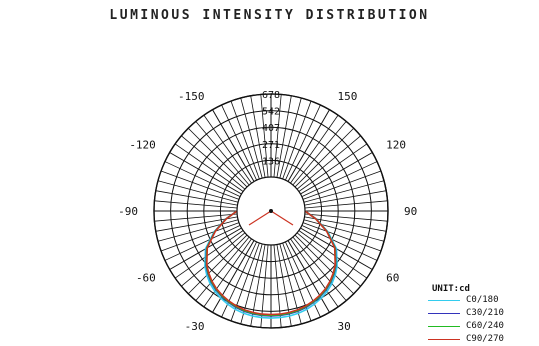 This screenshot has height=346, width=539. I want to click on legend-label: C30/210, so click(485, 313).